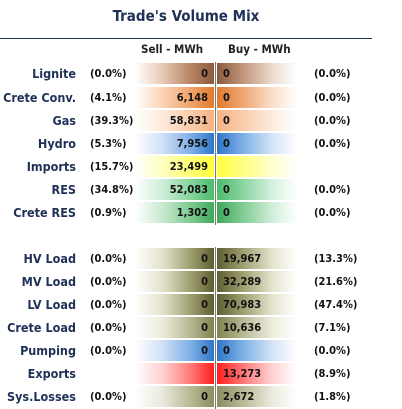  I want to click on buy-value: 2,672, so click(239, 396).